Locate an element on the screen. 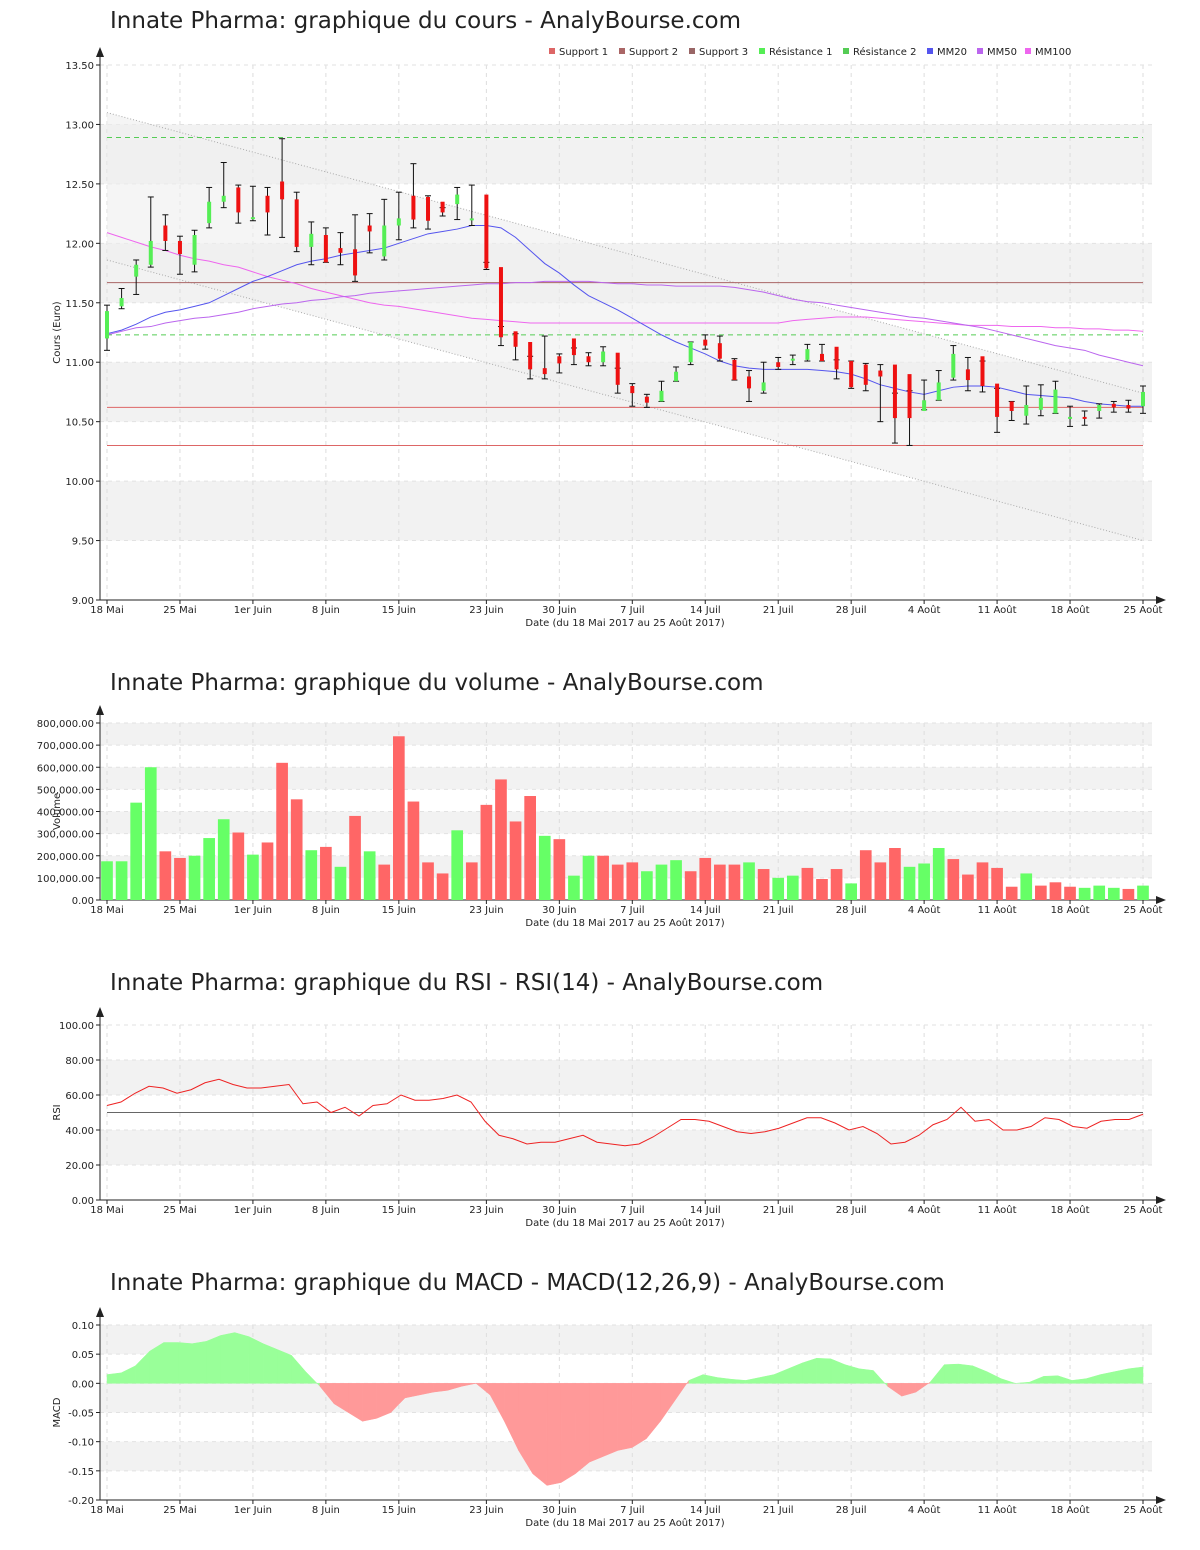 The width and height of the screenshot is (1200, 1550). legend-label: MM20 is located at coordinates (952, 52).